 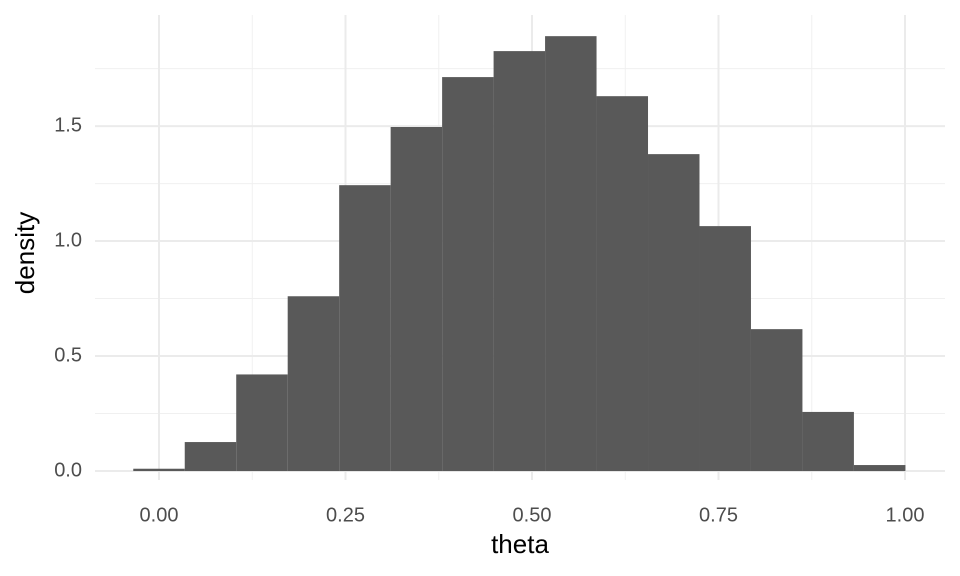 I want to click on x-axis-title: theta, so click(x=520, y=544).